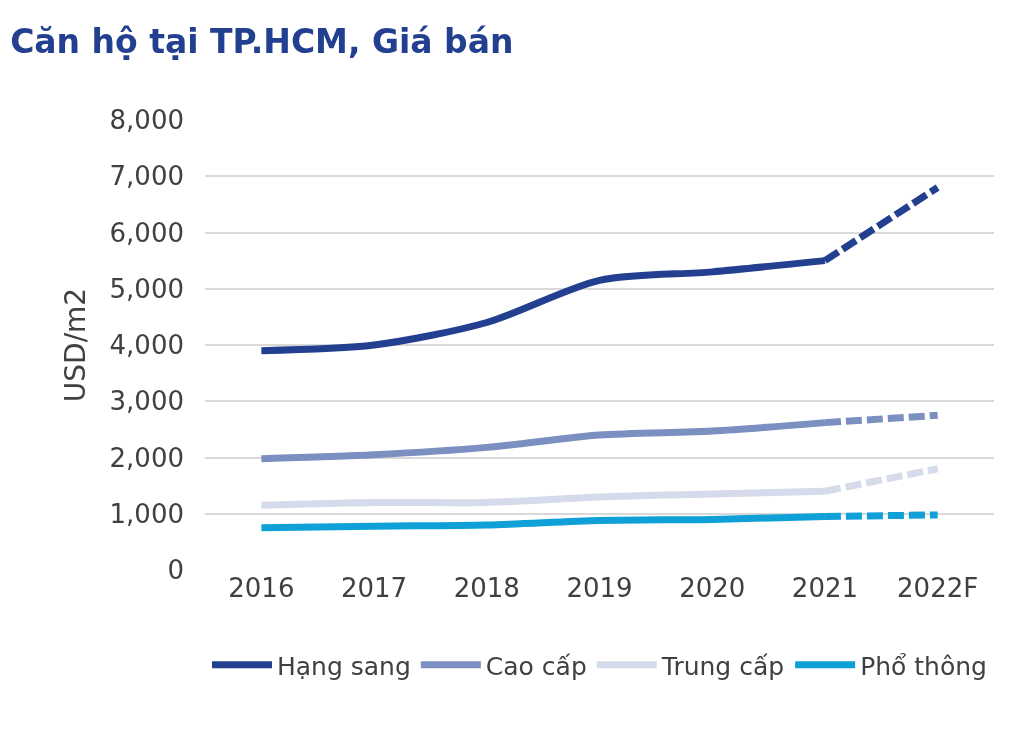 This screenshot has width=1014, height=740. What do you see at coordinates (374, 588) in the screenshot?
I see `x-tick-label: 2017` at bounding box center [374, 588].